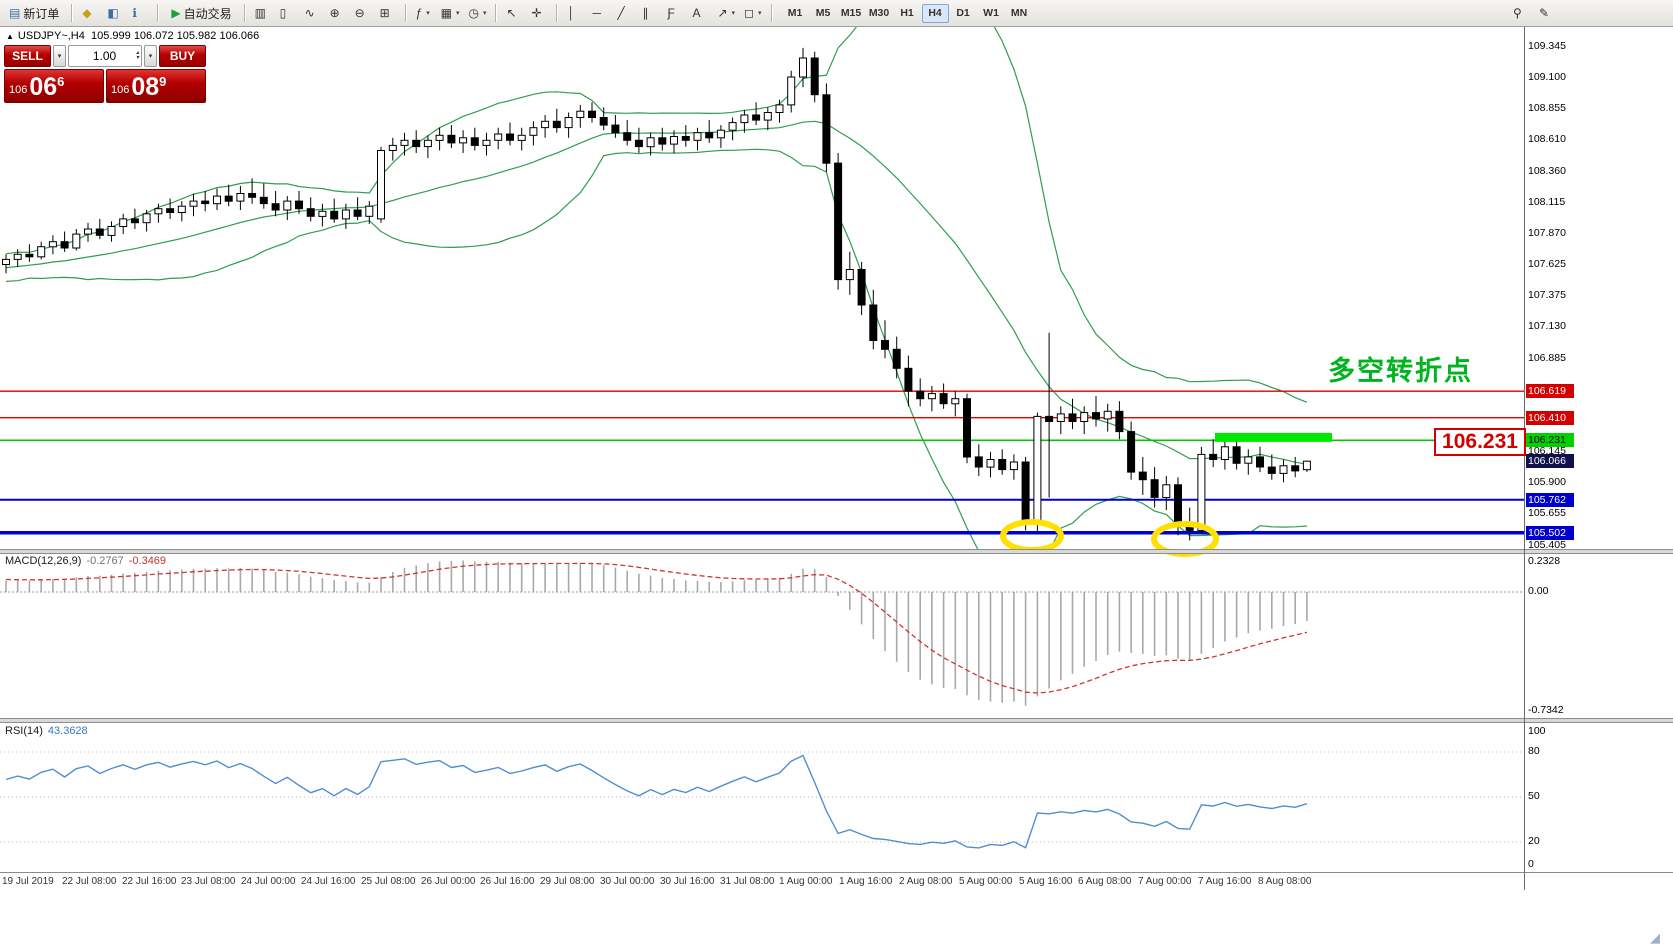  What do you see at coordinates (263, 13) in the screenshot?
I see `bar-chart-icon: ▥` at bounding box center [263, 13].